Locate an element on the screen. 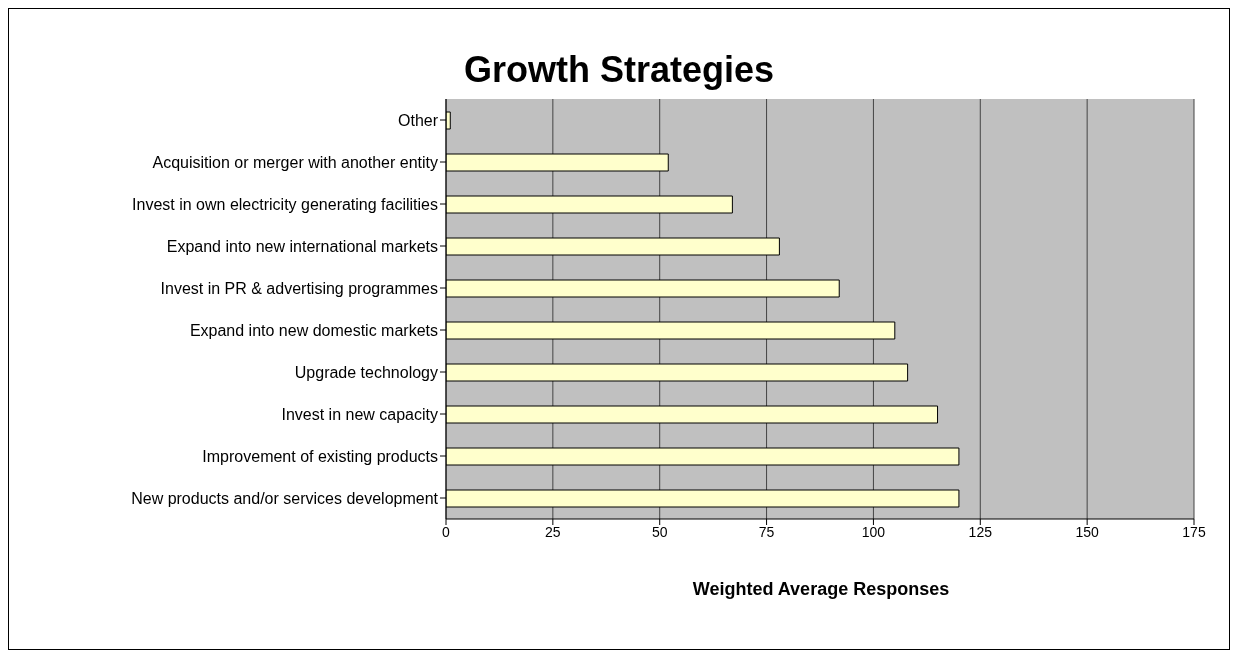 This screenshot has width=1236, height=659. x-axis-title: Weighted Average Responses is located at coordinates (821, 589).